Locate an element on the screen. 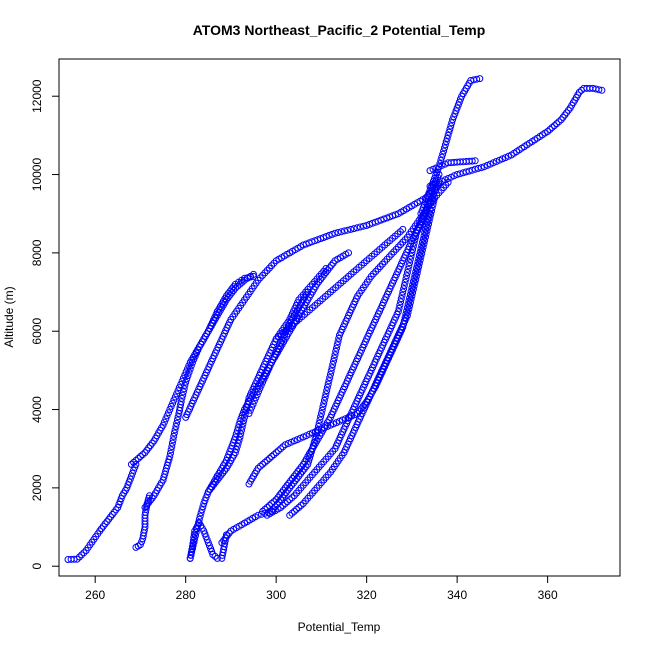  x-axis: 260 280 300 320 340 360 is located at coordinates (321, 588).